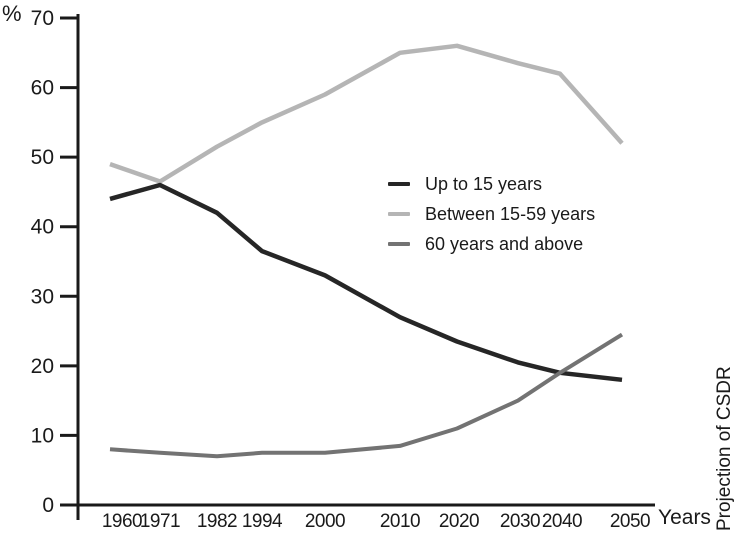 This screenshot has height=543, width=754. Describe the element at coordinates (484, 183) in the screenshot. I see `legend-label: Up to 15 years` at that location.